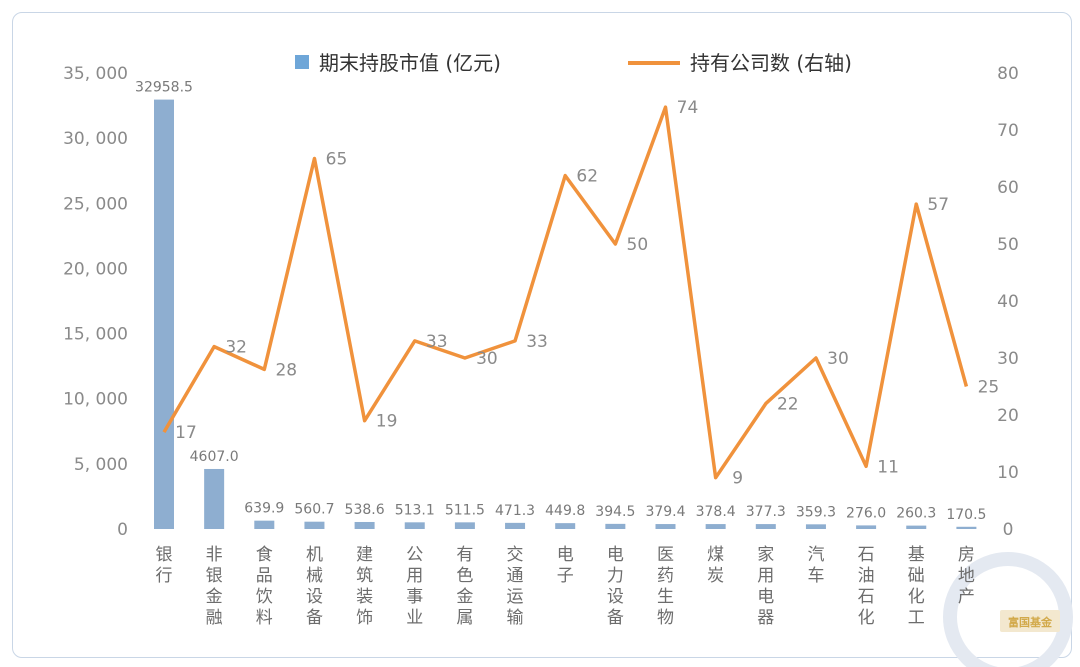 Image resolution: width=1080 pixels, height=667 pixels. I want to click on right-tick-label-3: 30, so click(1008, 359).